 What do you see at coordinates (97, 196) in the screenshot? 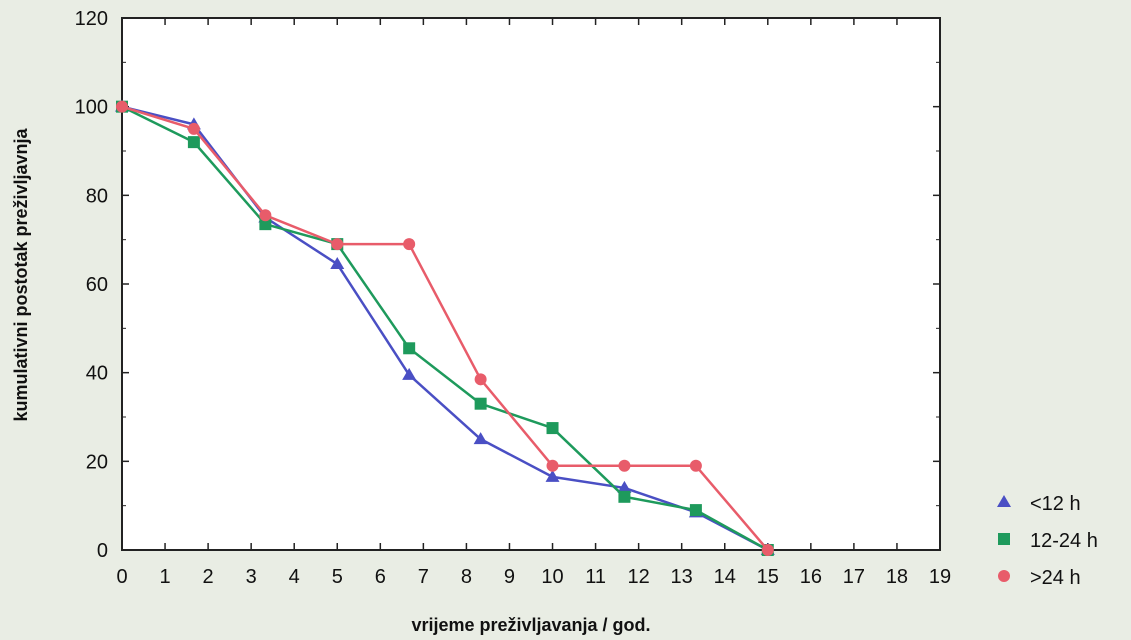
I see `y-tick-label: 80` at bounding box center [97, 196].